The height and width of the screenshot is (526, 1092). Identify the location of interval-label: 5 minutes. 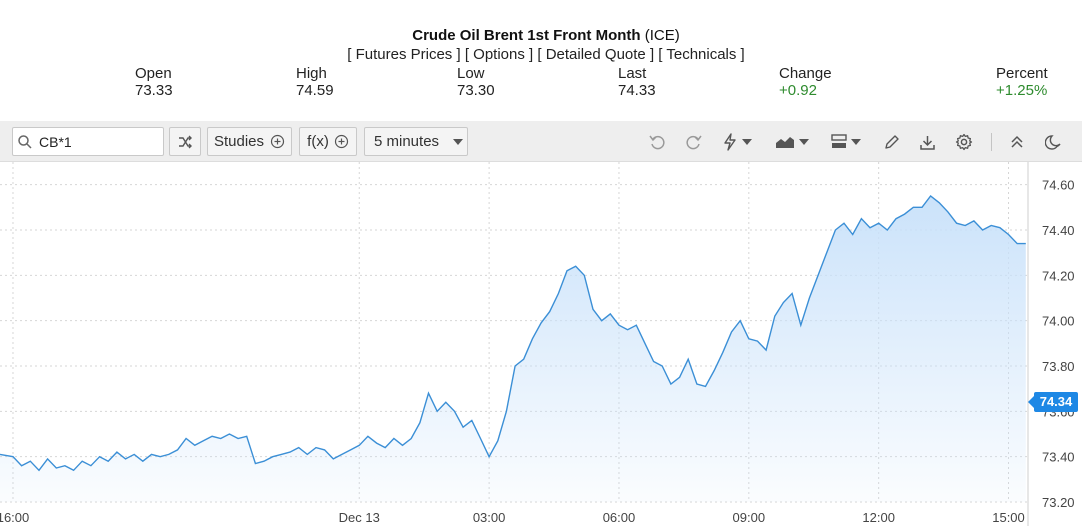
(407, 141).